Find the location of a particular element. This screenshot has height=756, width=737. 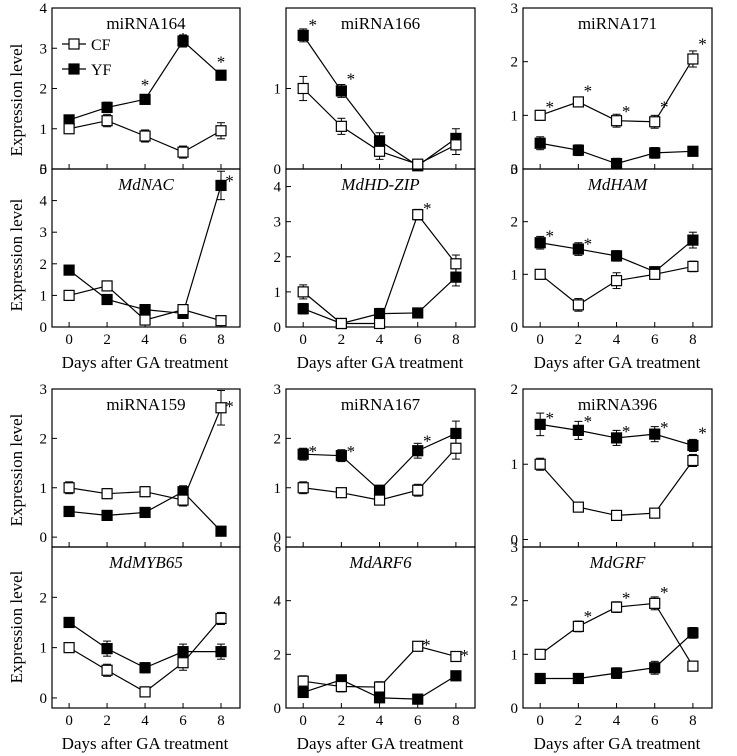

x-axis-label-3: Days after GA treatment is located at coordinates (617, 362).